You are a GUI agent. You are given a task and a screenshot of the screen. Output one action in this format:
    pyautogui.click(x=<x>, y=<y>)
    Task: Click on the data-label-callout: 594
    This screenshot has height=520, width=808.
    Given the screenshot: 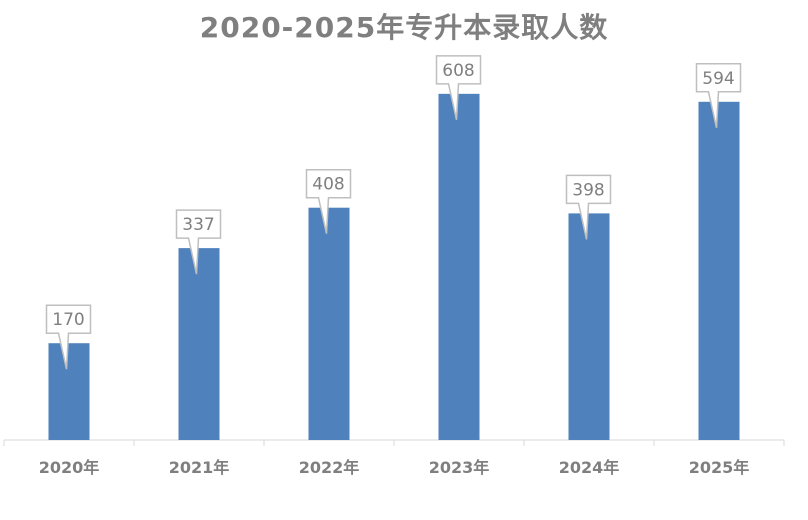 What is the action you would take?
    pyautogui.click(x=718, y=95)
    